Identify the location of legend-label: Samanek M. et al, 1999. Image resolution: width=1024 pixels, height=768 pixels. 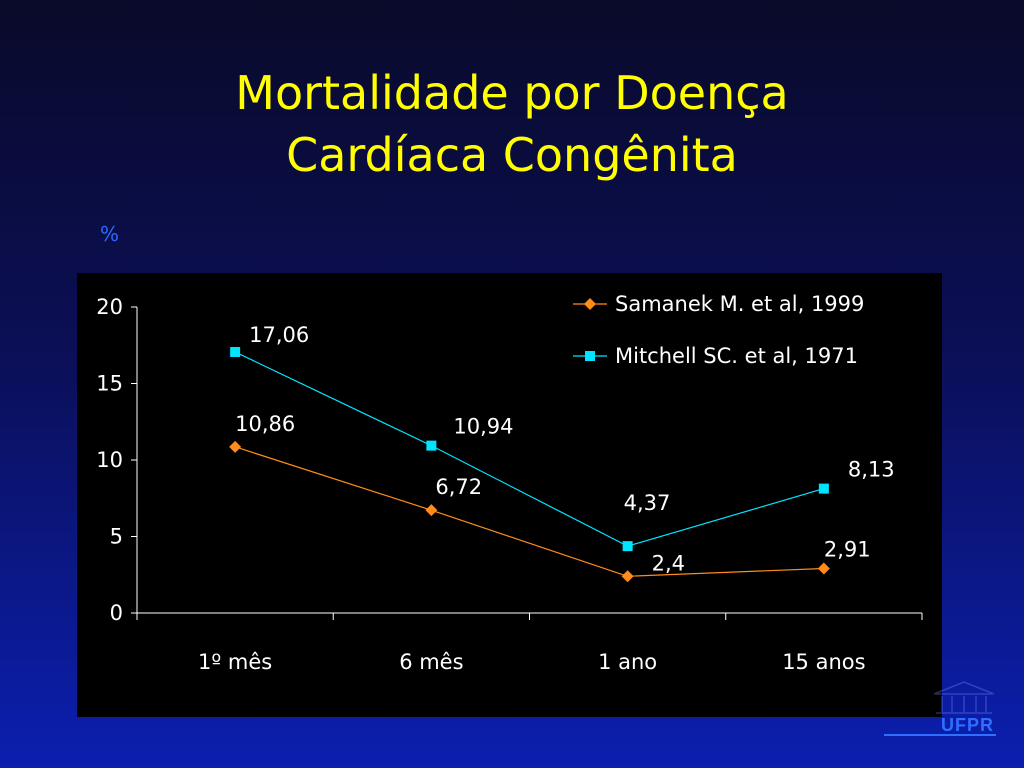
(739, 304).